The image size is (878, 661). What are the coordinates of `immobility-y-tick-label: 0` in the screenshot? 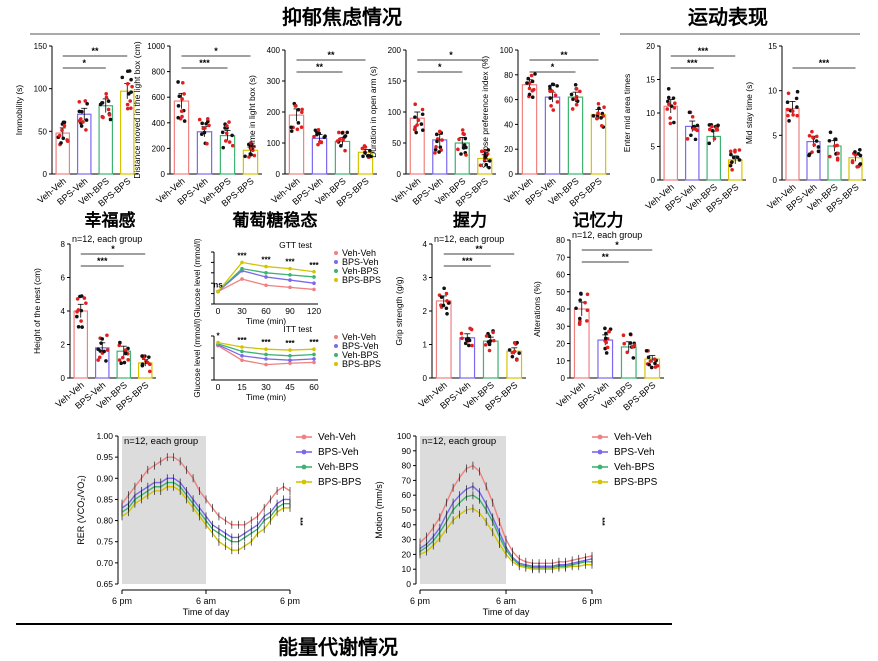 It's located at (45, 174).